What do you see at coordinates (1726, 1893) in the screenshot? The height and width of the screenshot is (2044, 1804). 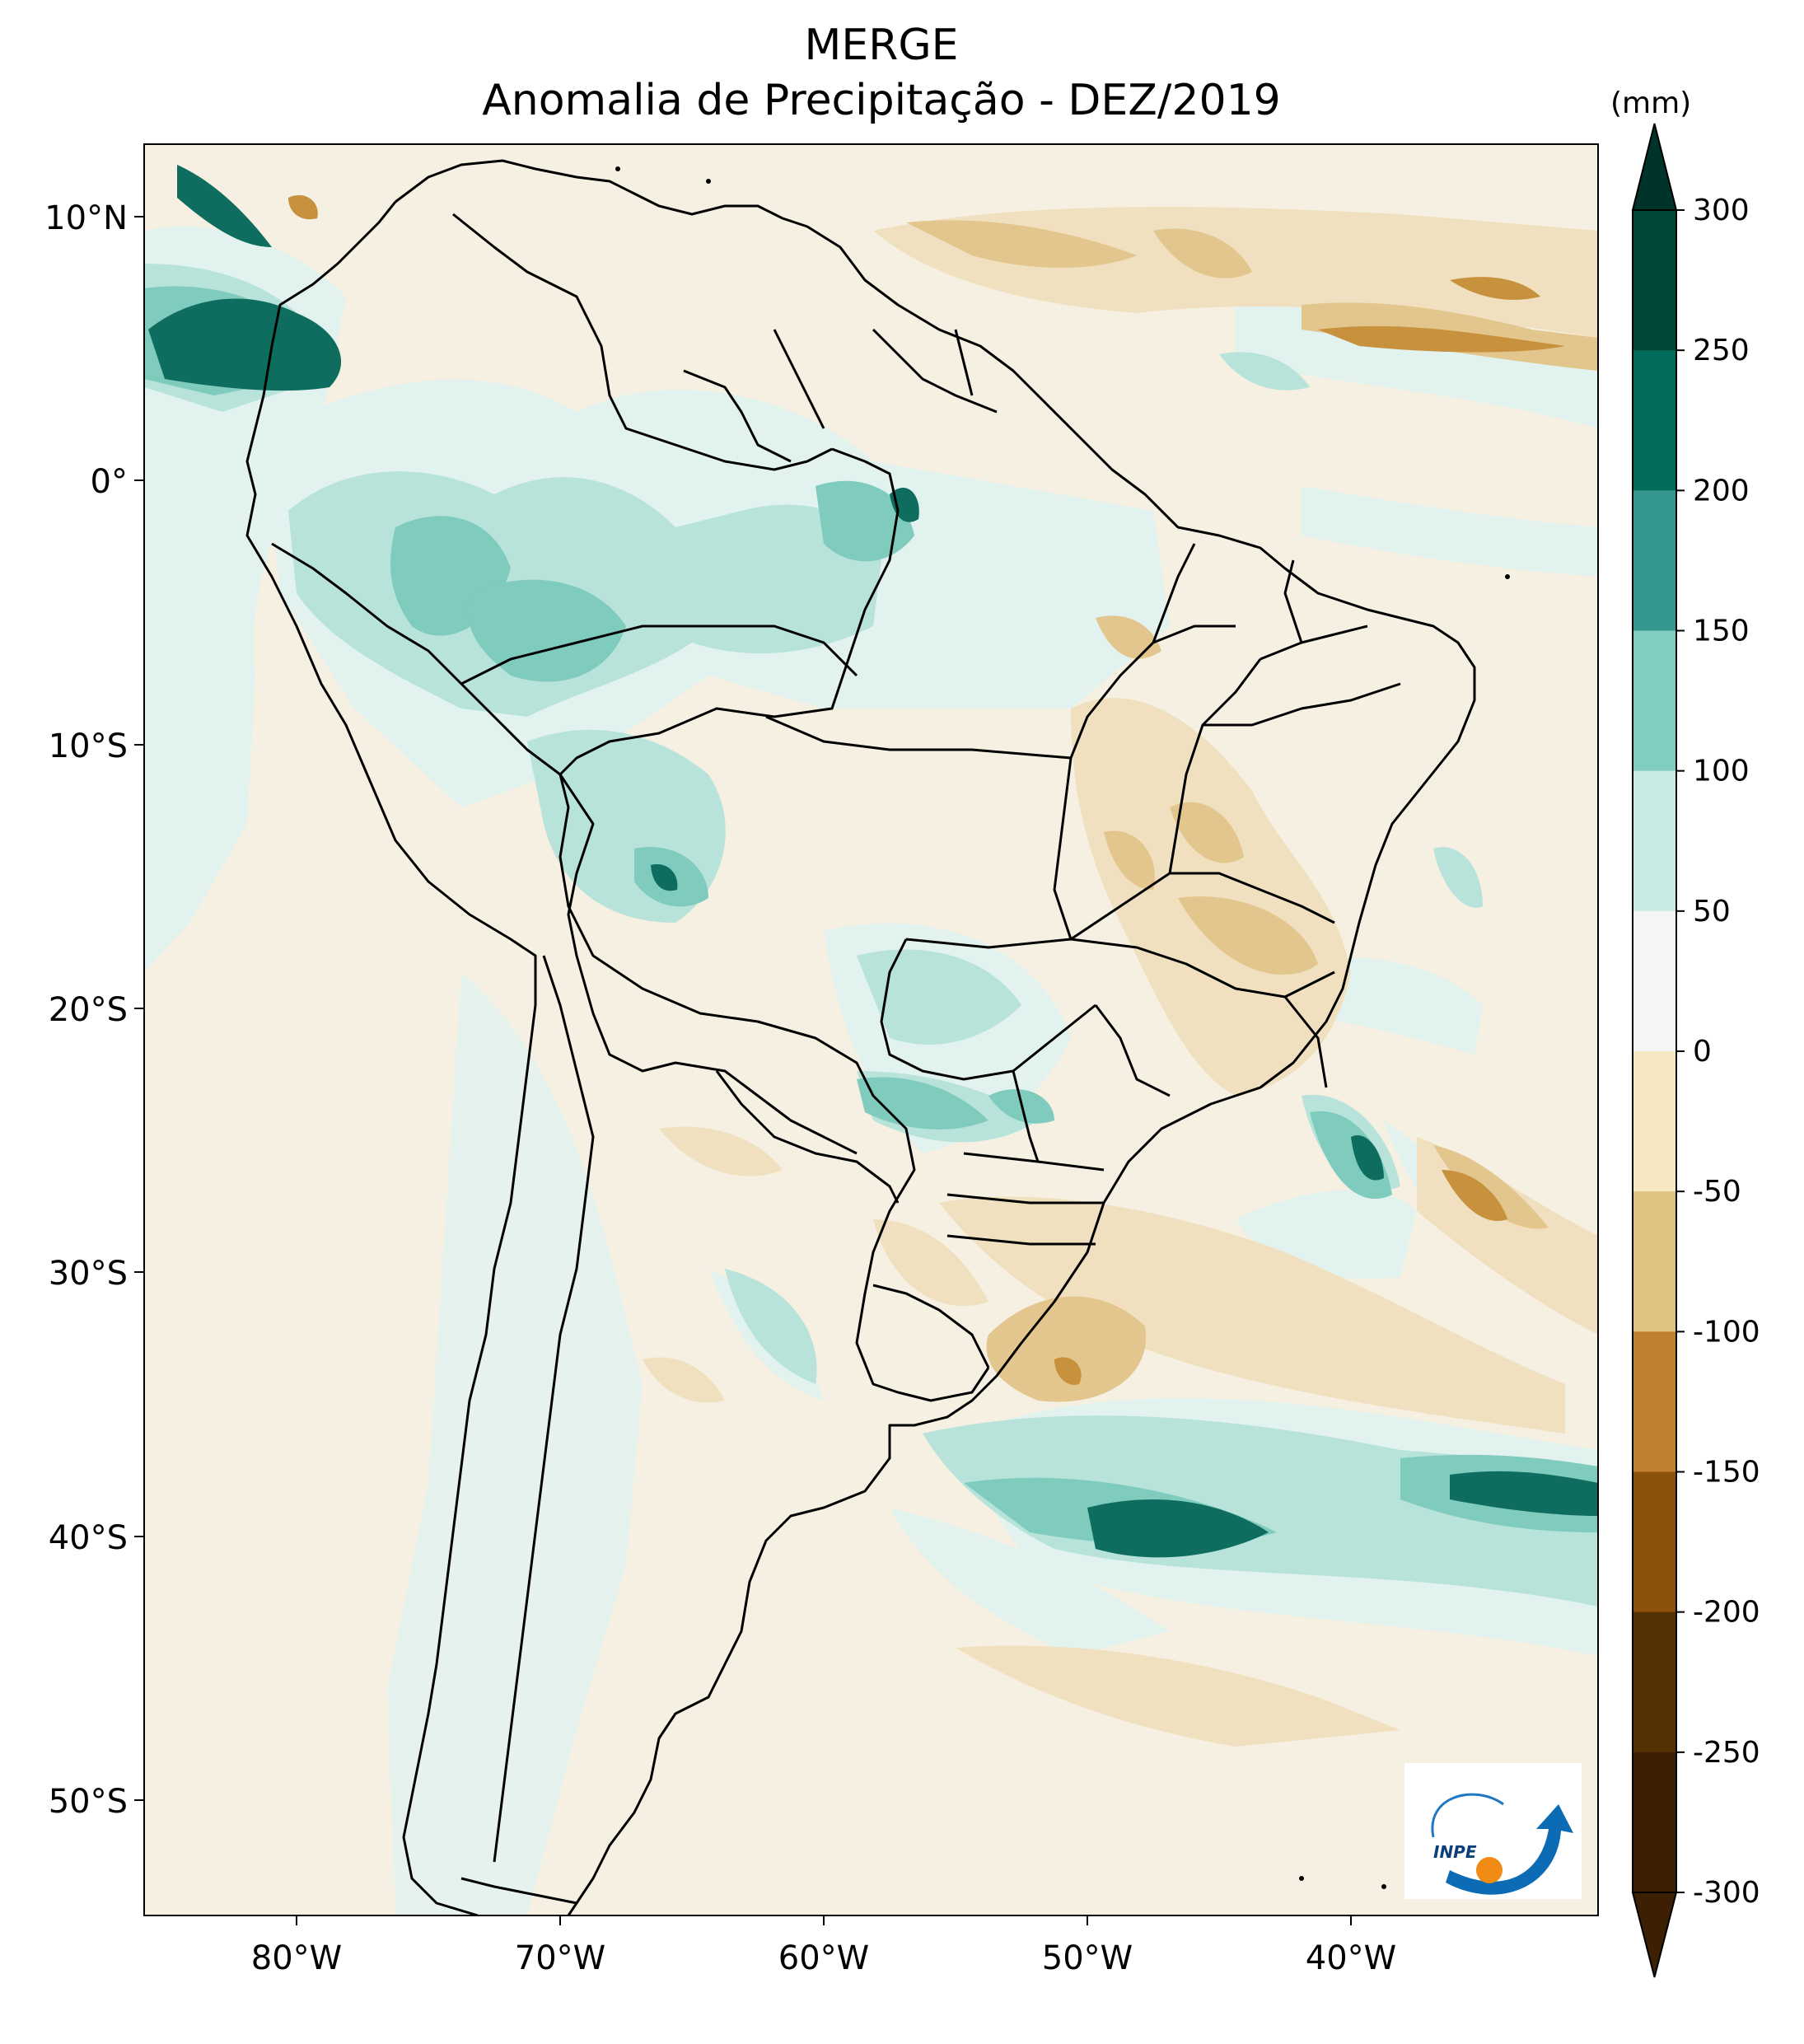 I see `colorbar-tick-label: -300` at bounding box center [1726, 1893].